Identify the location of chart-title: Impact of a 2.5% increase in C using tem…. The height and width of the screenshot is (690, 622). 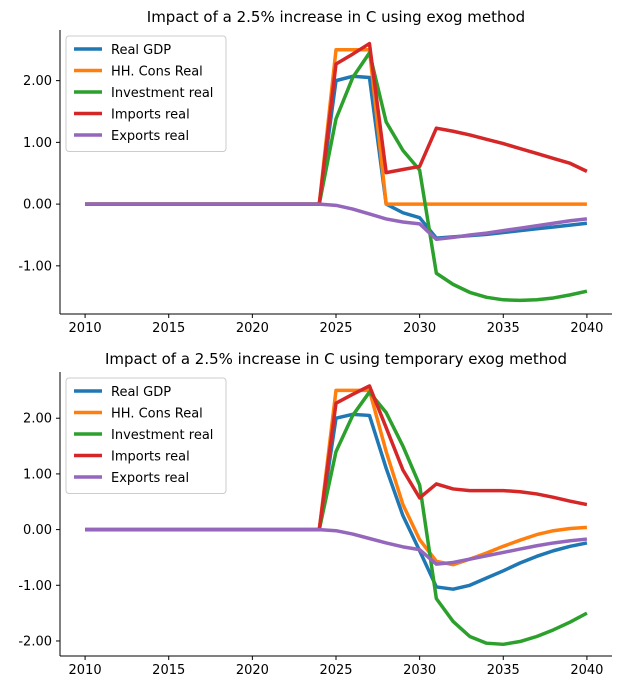
(336, 359).